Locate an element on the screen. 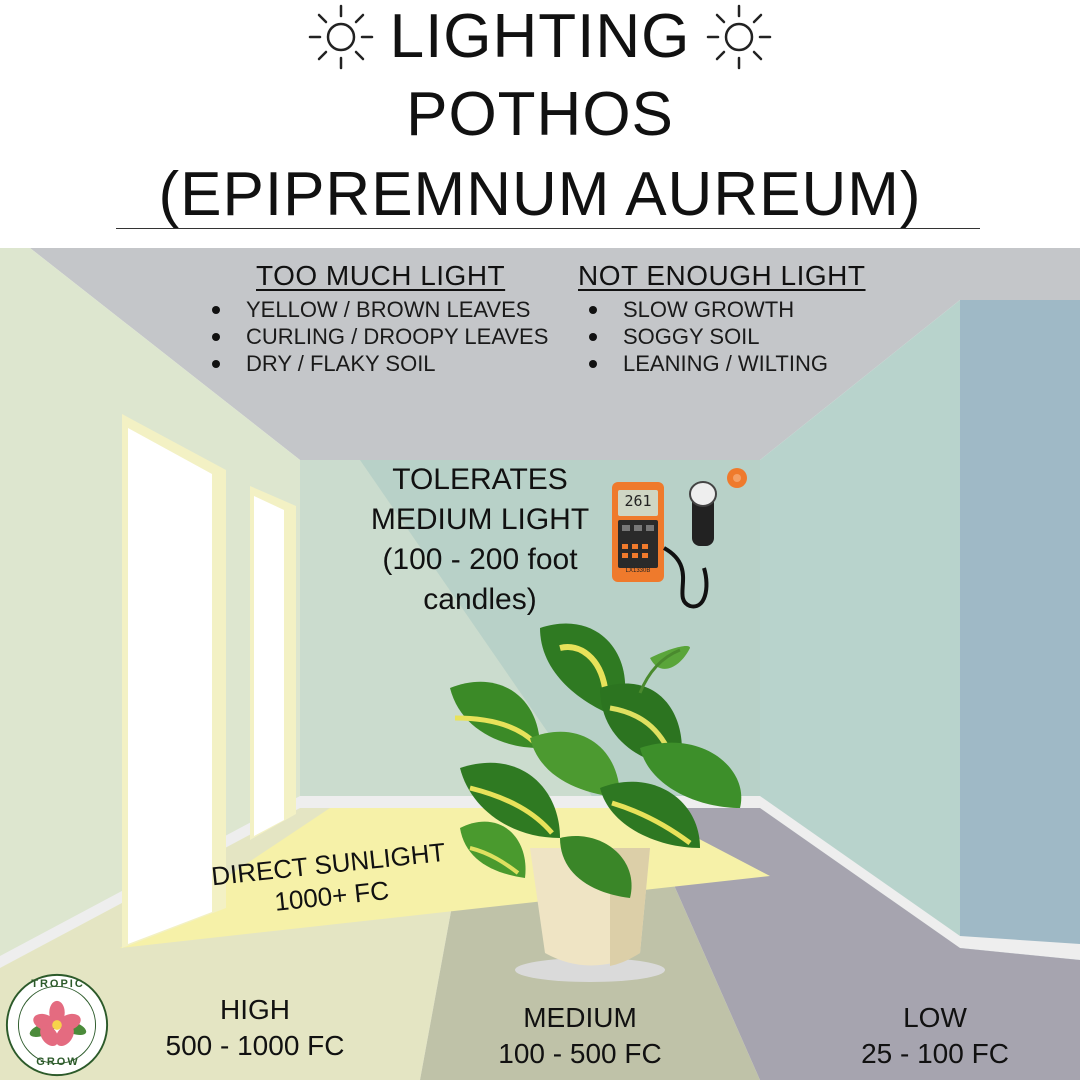  title-row: LIGHTING is located at coordinates (540, 37).